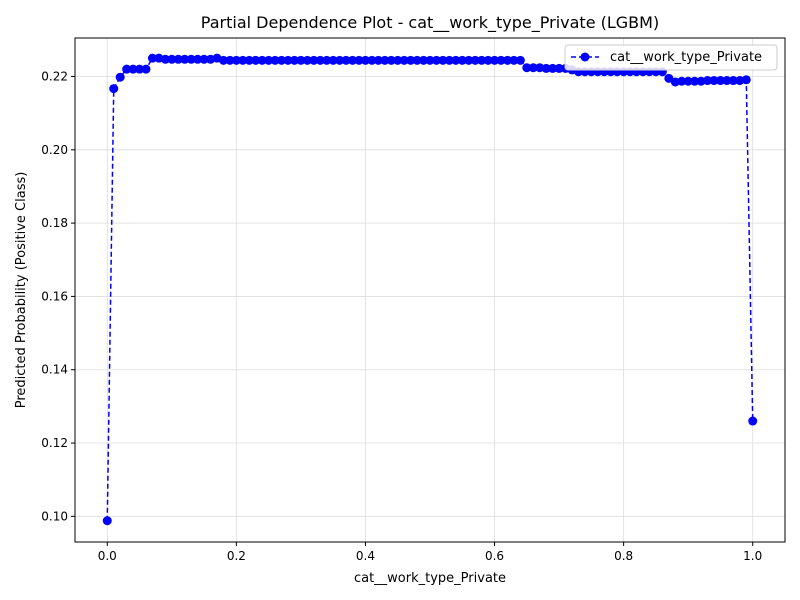 Image resolution: width=800 pixels, height=600 pixels. I want to click on x-tick-label: 1.0, so click(752, 556).